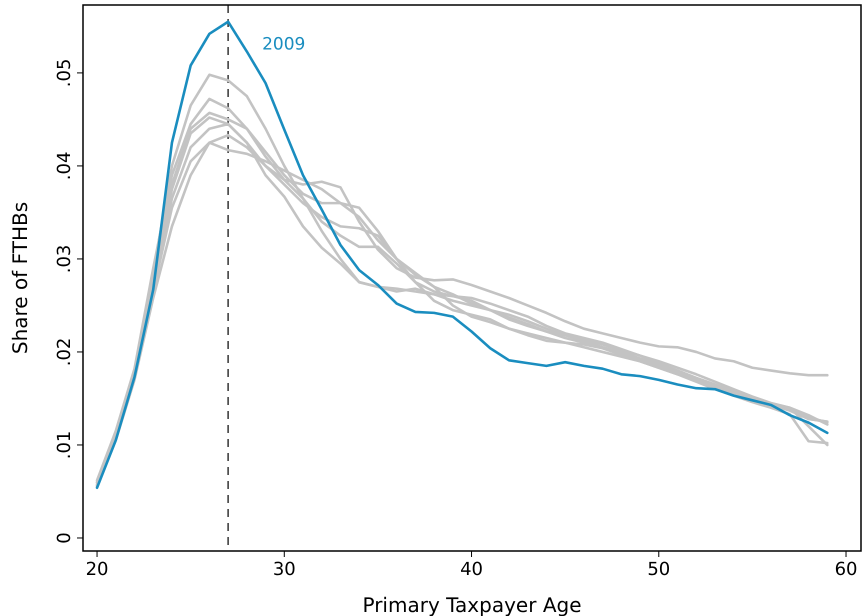  I want to click on x-tick-label: 40, so click(471, 569).